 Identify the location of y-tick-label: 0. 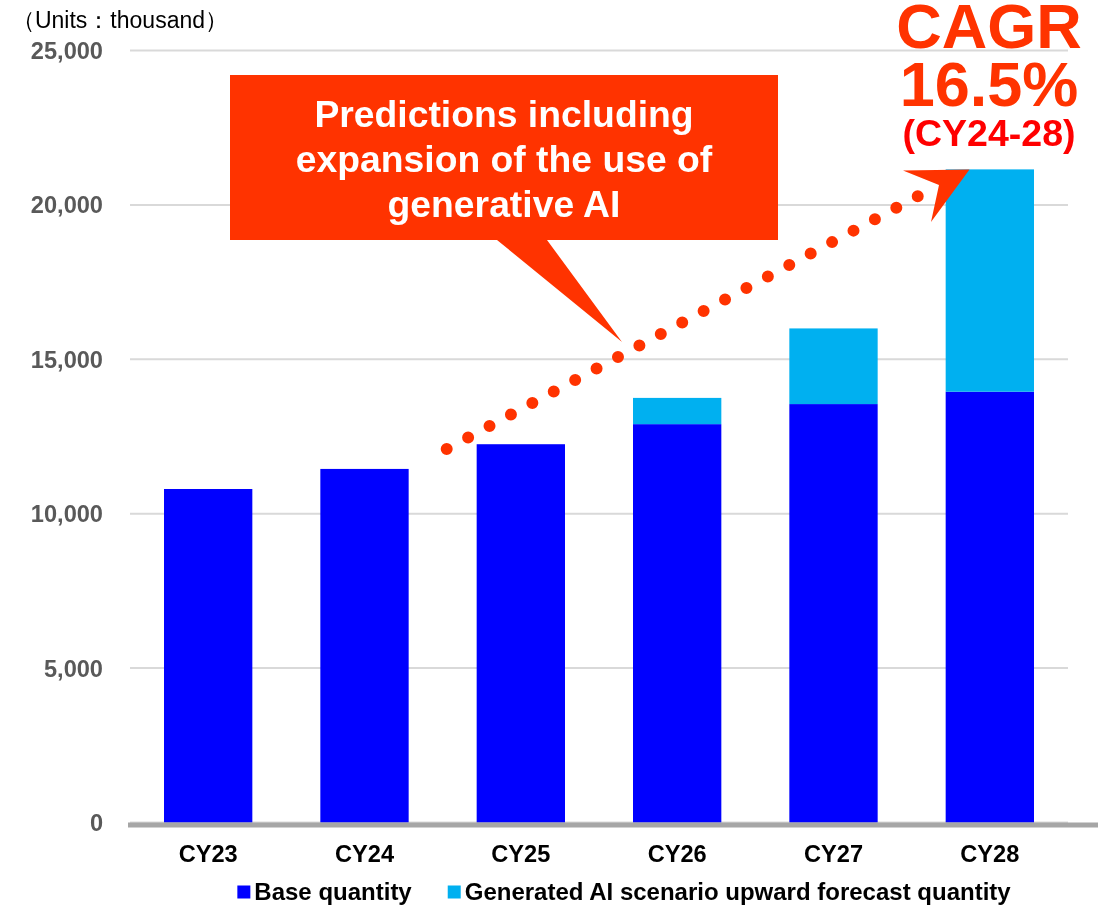
(96, 823).